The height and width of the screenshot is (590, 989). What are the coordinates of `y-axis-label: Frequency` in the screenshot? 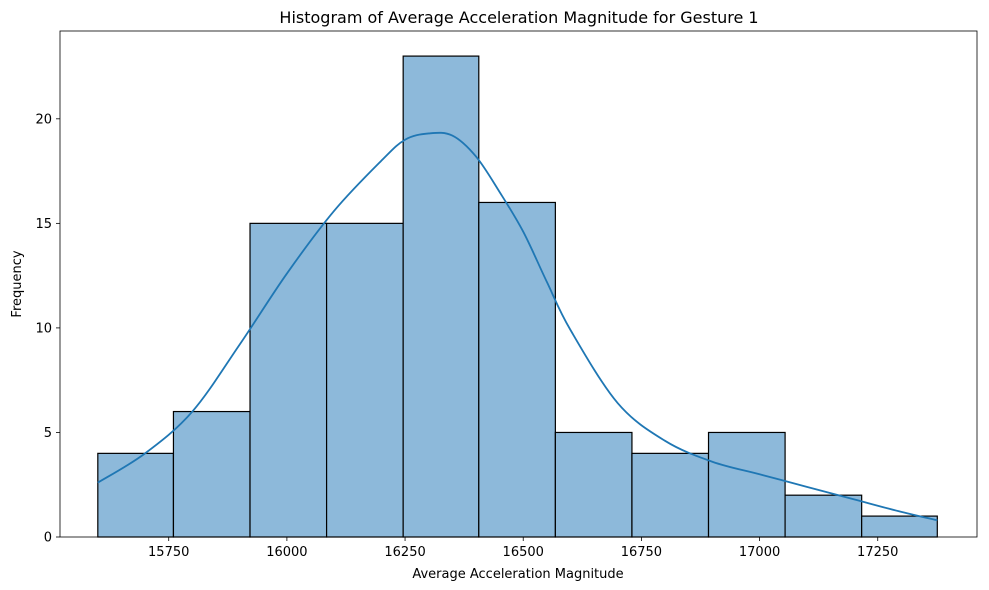 It's located at (17, 283).